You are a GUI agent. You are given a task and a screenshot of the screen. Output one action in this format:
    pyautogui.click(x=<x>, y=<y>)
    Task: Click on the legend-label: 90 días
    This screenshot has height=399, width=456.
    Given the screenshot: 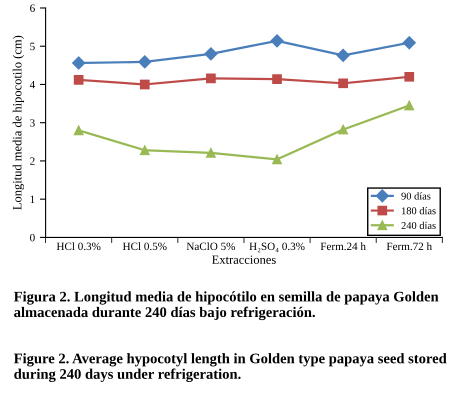 What is the action you would take?
    pyautogui.click(x=415, y=196)
    